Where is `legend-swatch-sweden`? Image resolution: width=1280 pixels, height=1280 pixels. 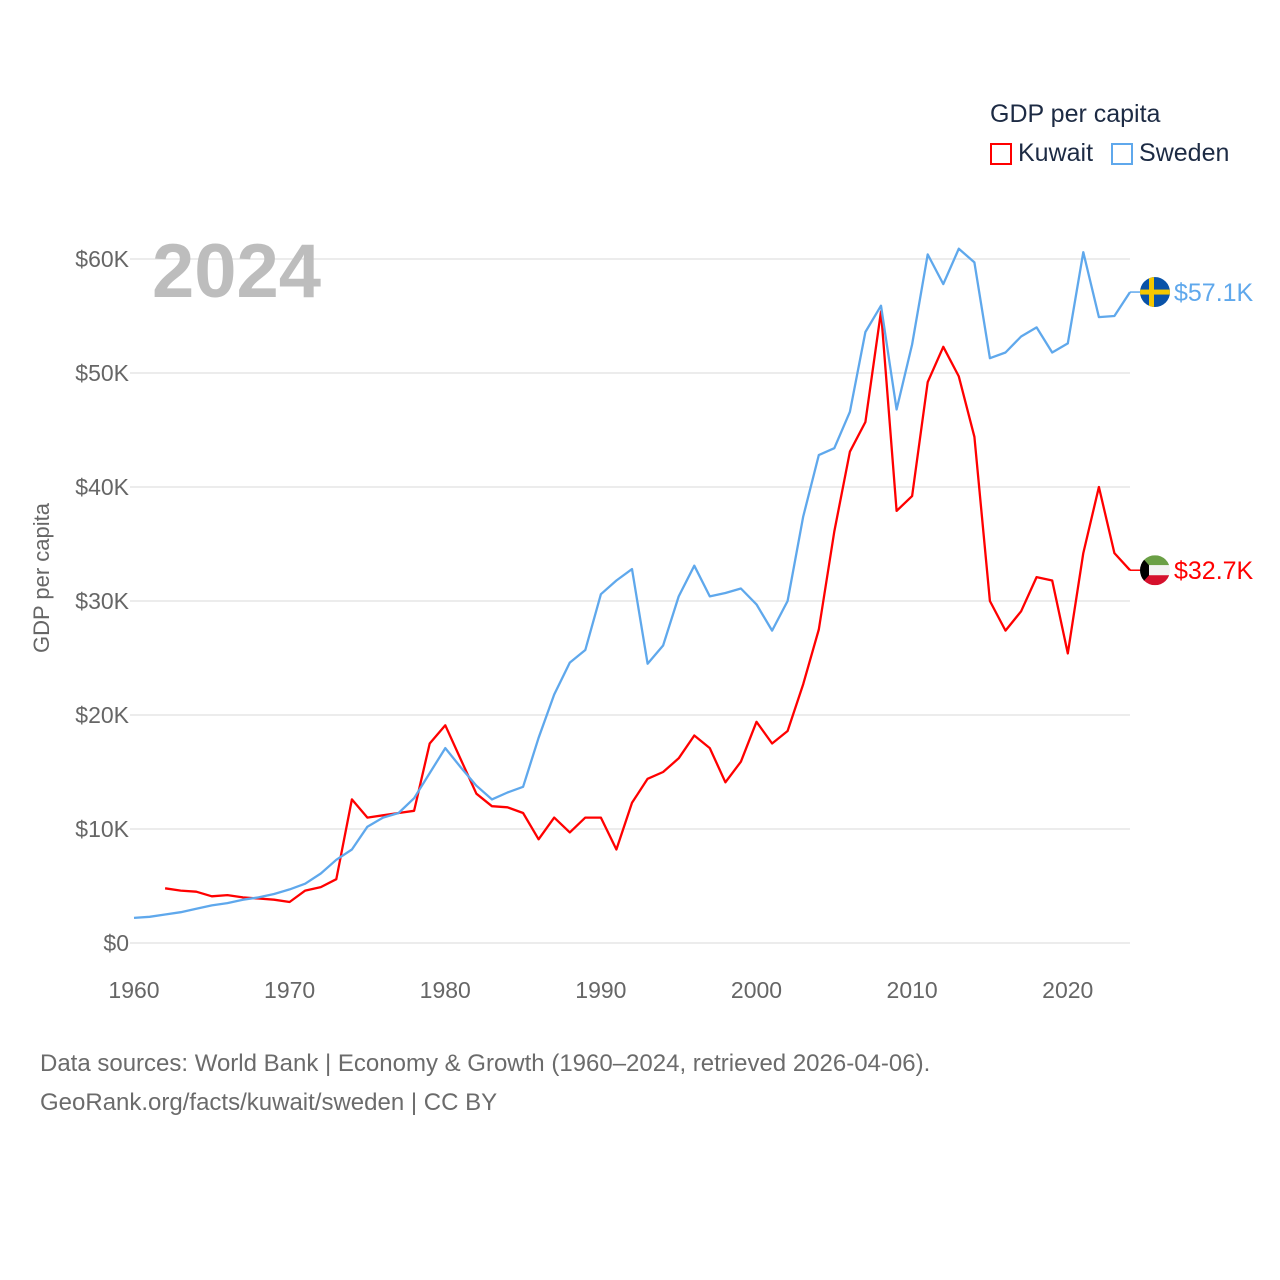 legend-swatch-sweden is located at coordinates (1122, 153).